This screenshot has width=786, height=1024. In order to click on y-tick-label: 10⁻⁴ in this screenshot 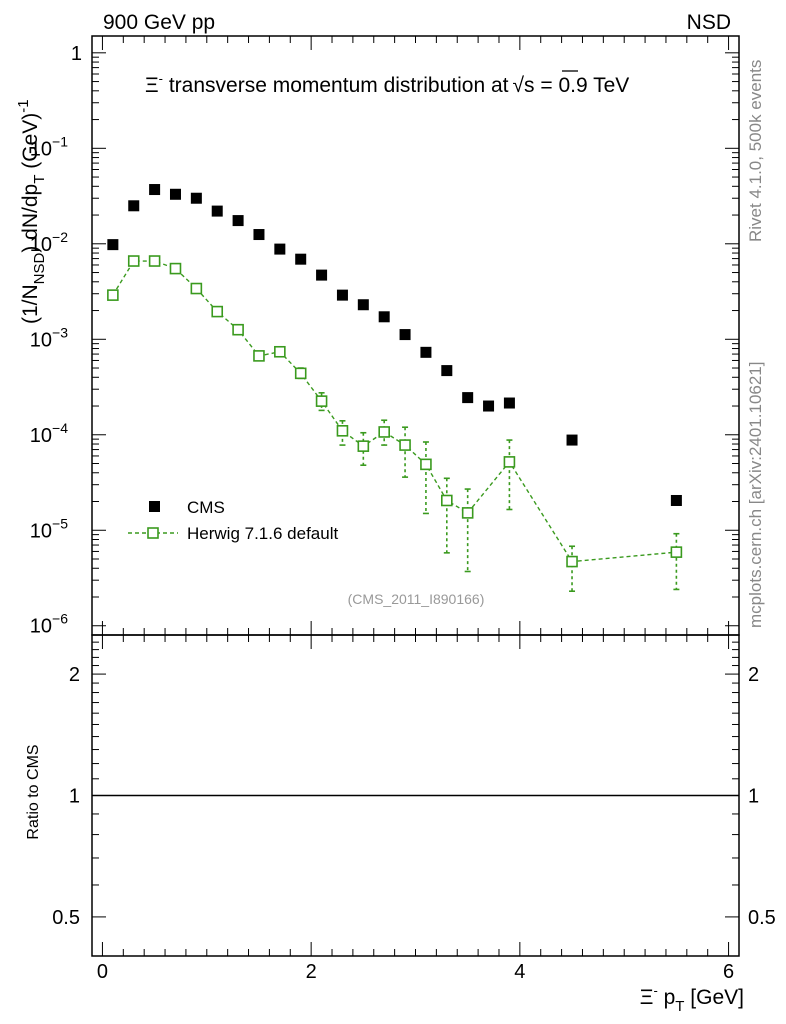, I will do `click(49, 433)`.